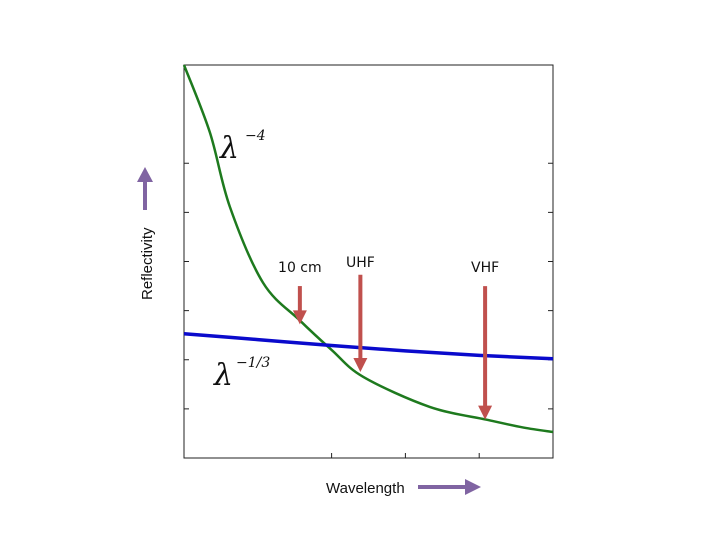 The width and height of the screenshot is (720, 540). Describe the element at coordinates (145, 188) in the screenshot. I see `y-axis-direction-arrow-icon` at that location.